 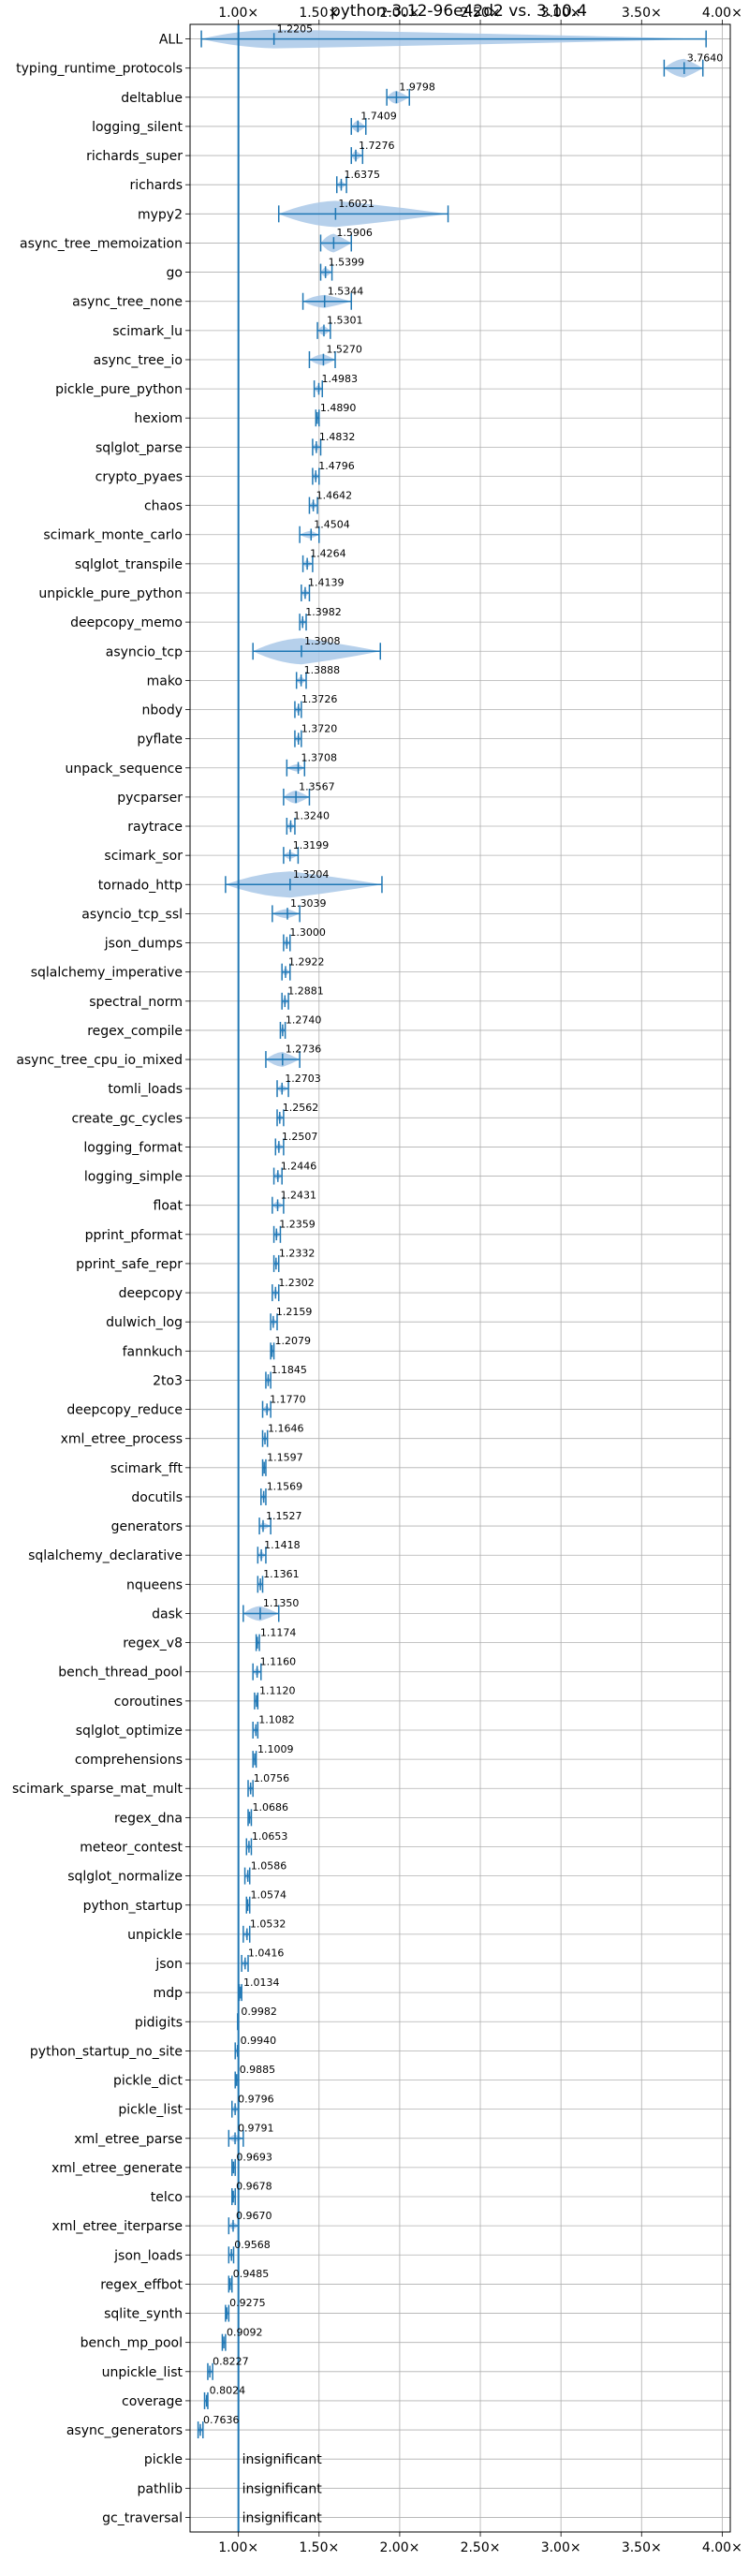 What do you see at coordinates (297, 1254) in the screenshot?
I see `median-value-label: 1.2332` at bounding box center [297, 1254].